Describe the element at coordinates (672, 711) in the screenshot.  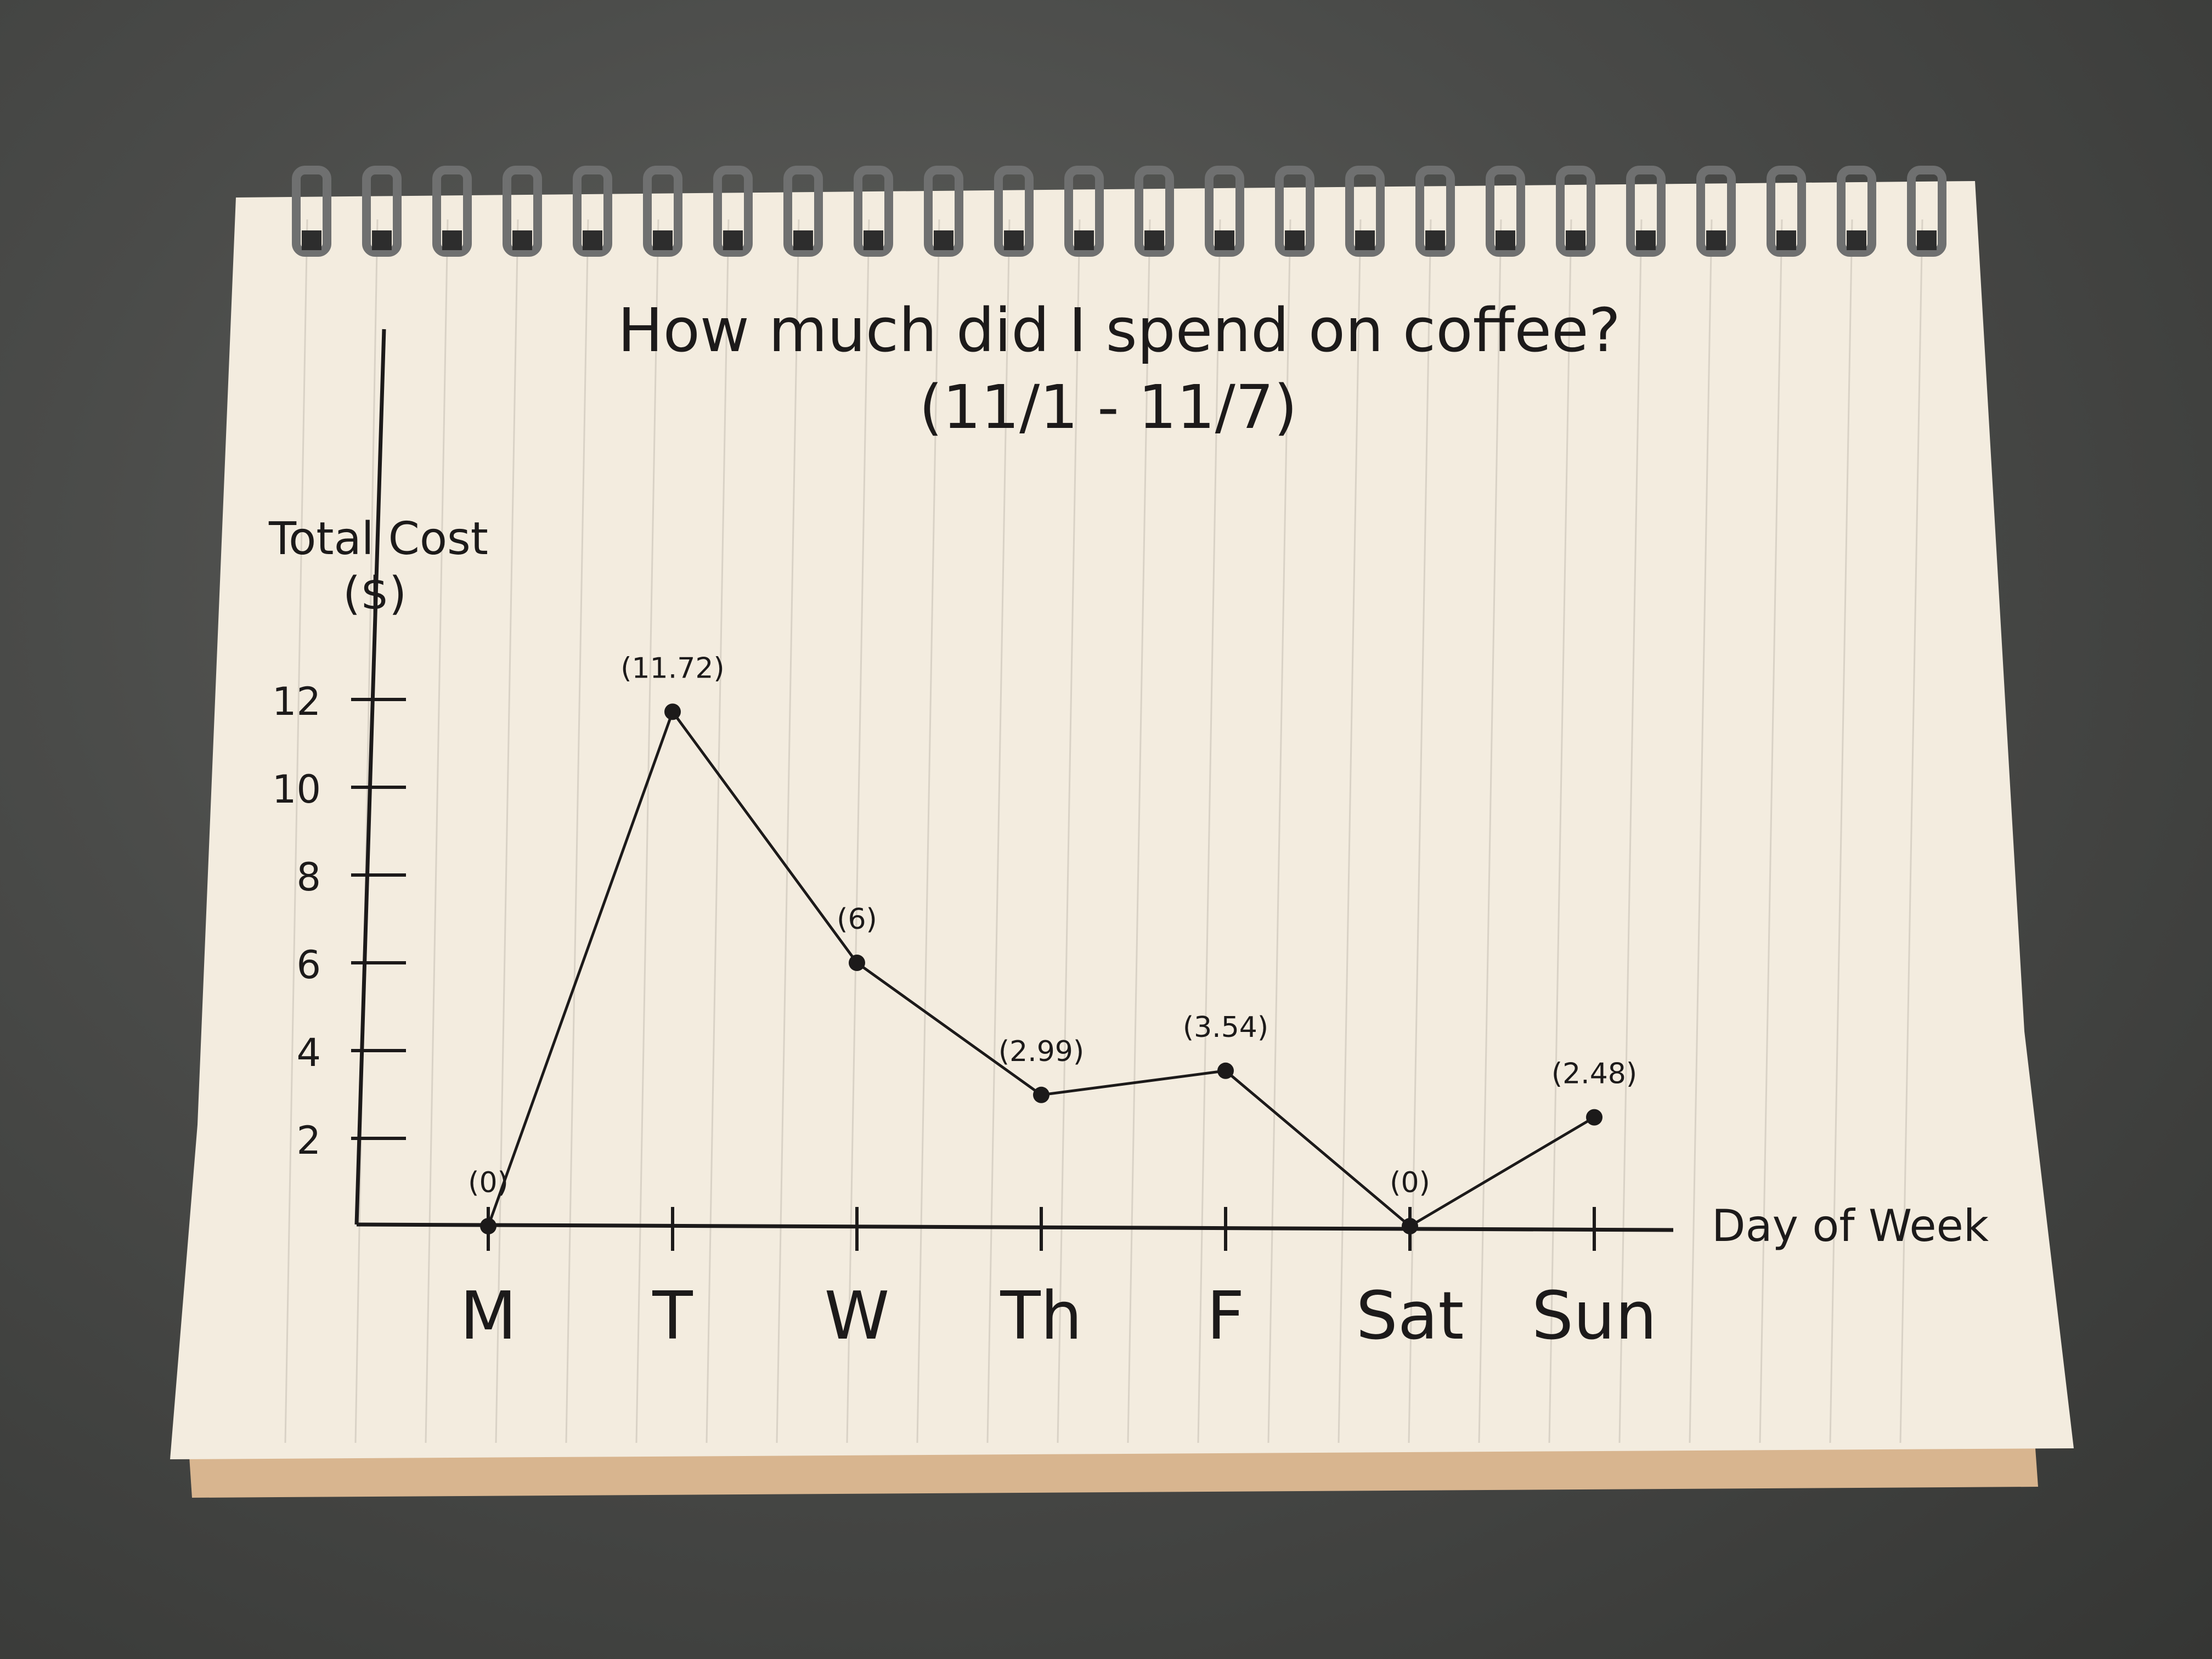
I see `data-point-t` at that location.